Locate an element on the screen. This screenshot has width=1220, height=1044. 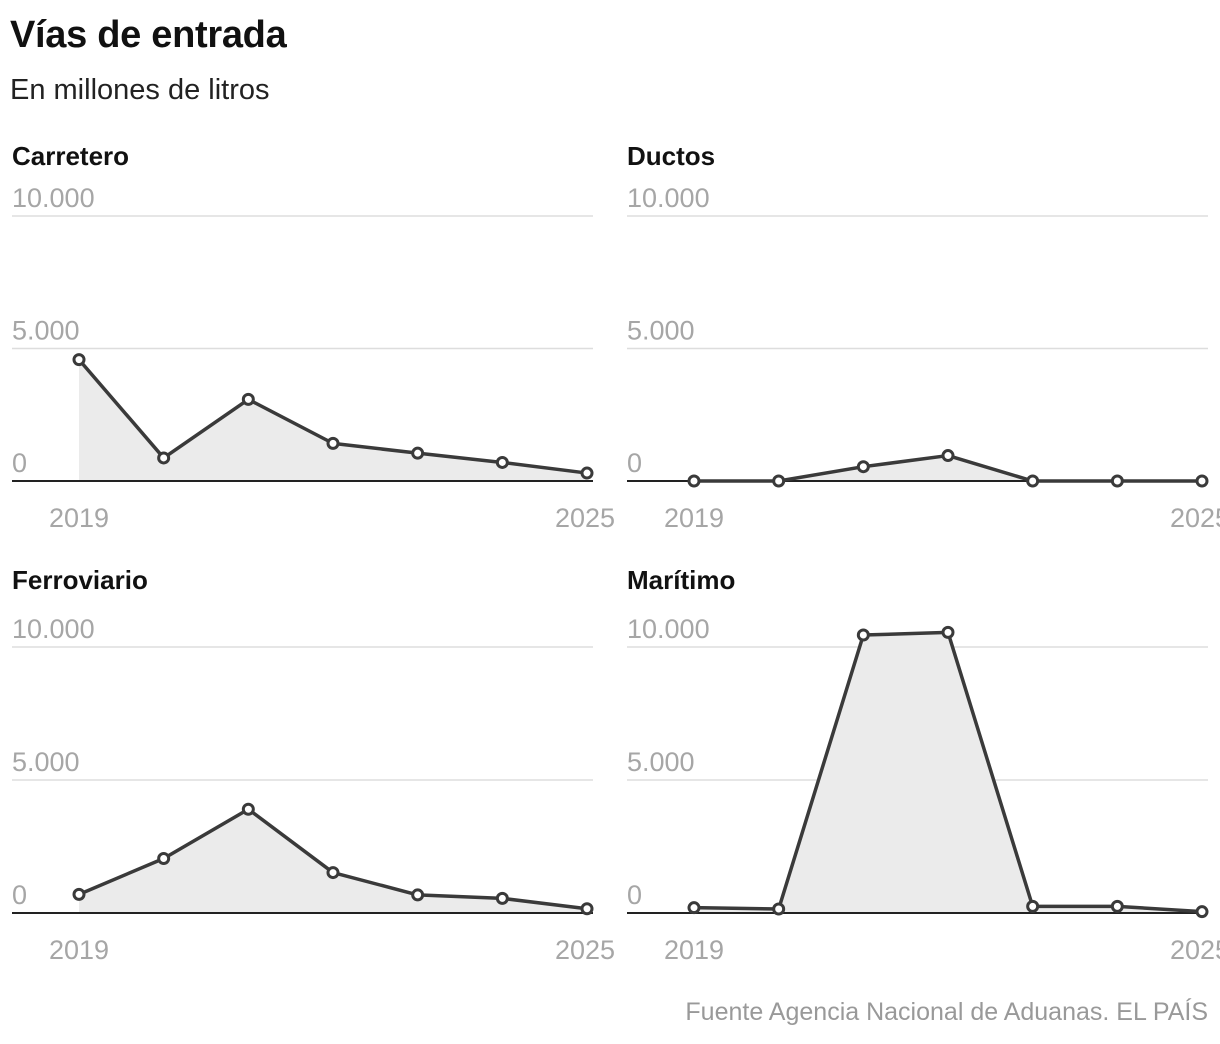
panel-title: Ferroviario is located at coordinates (80, 580).